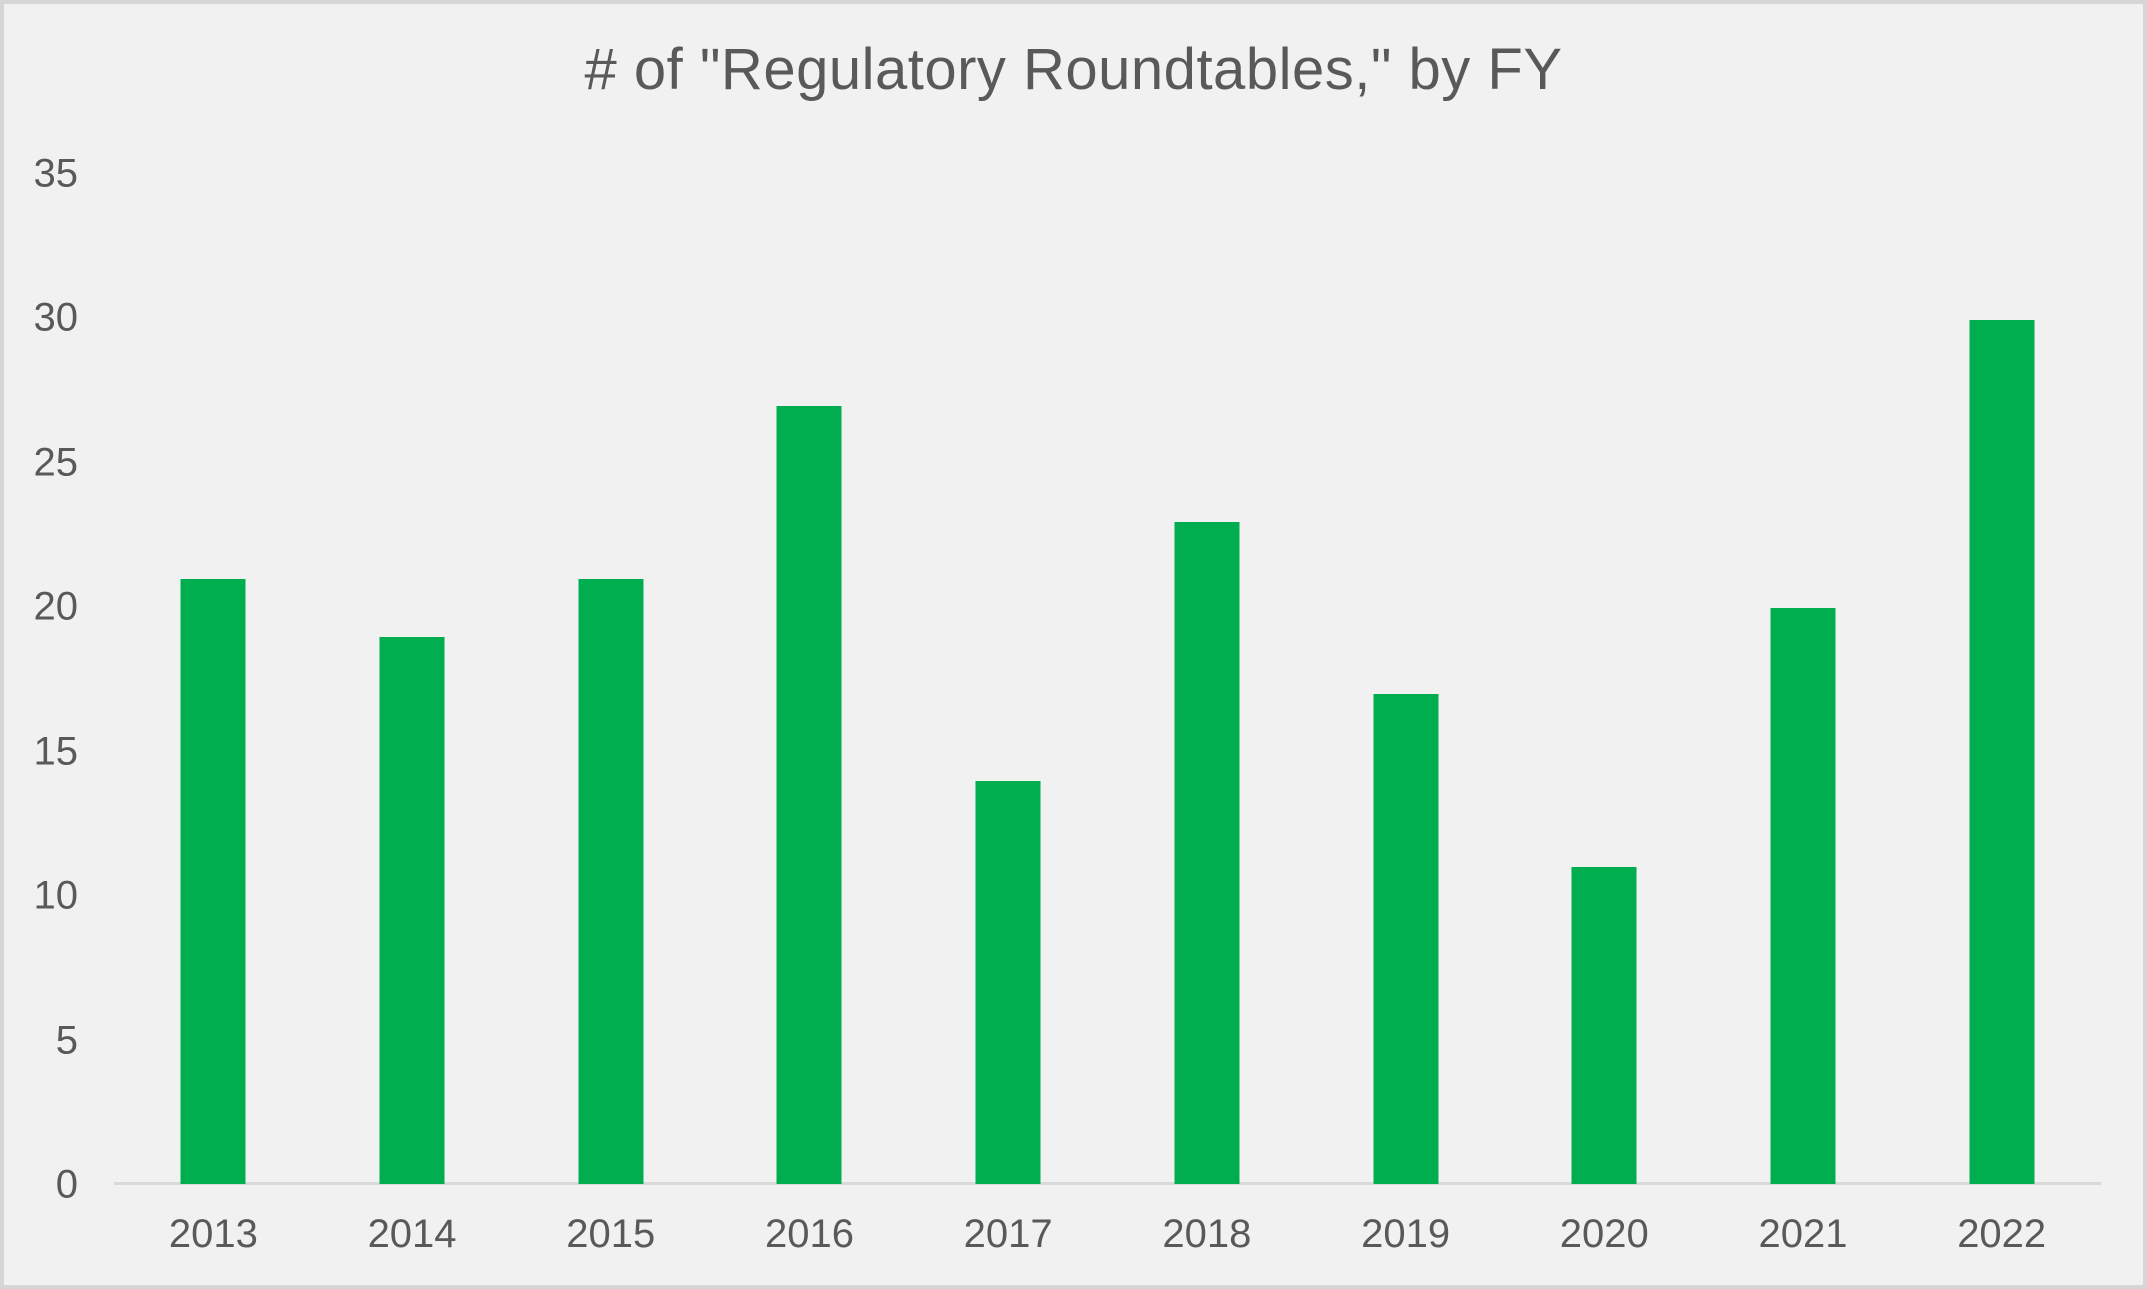 The height and width of the screenshot is (1289, 2147). I want to click on bar-2016, so click(809, 795).